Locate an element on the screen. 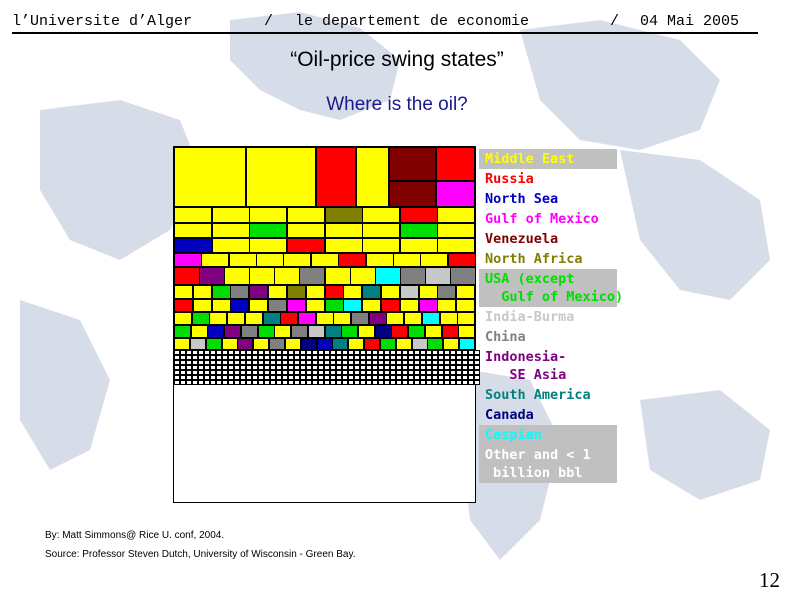 Image resolution: width=794 pixels, height=595 pixels. legend-item: Venezuela is located at coordinates (522, 239).